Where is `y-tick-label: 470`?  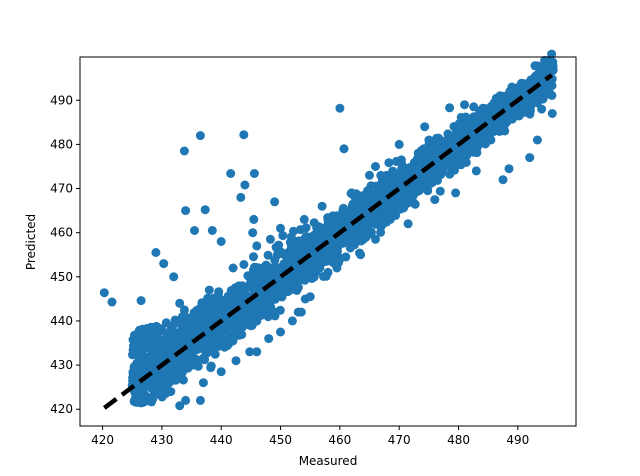
y-tick-label: 470 is located at coordinates (61, 189).